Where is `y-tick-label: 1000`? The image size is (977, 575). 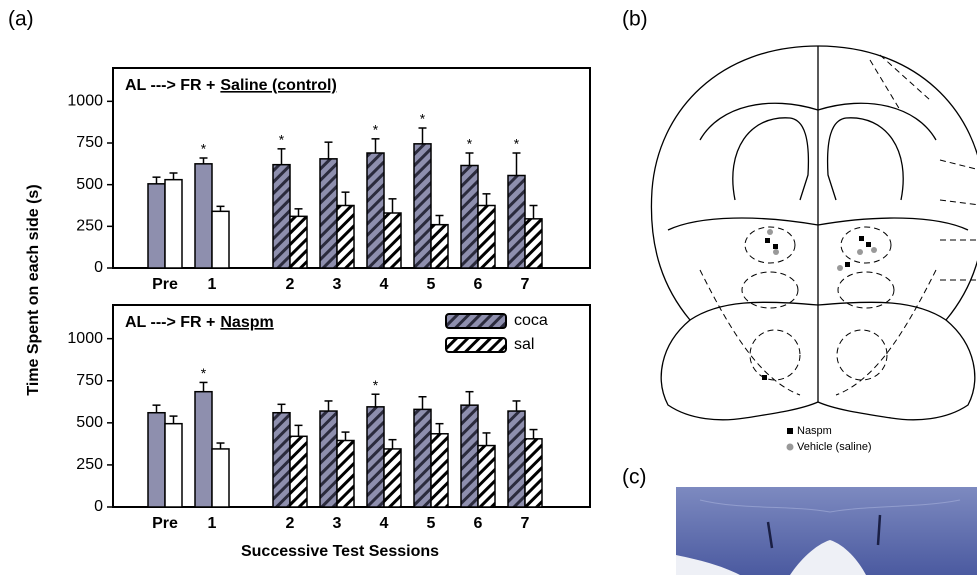
y-tick-label: 1000 is located at coordinates (85, 338).